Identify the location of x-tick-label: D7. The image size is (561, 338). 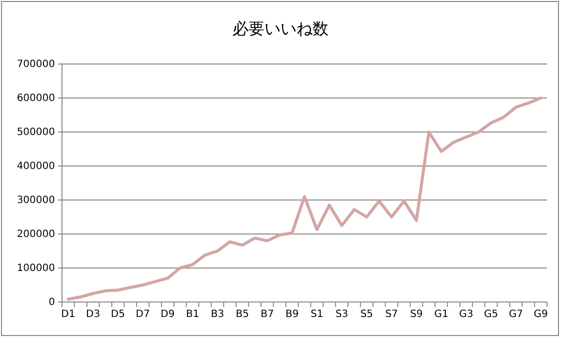
(143, 314).